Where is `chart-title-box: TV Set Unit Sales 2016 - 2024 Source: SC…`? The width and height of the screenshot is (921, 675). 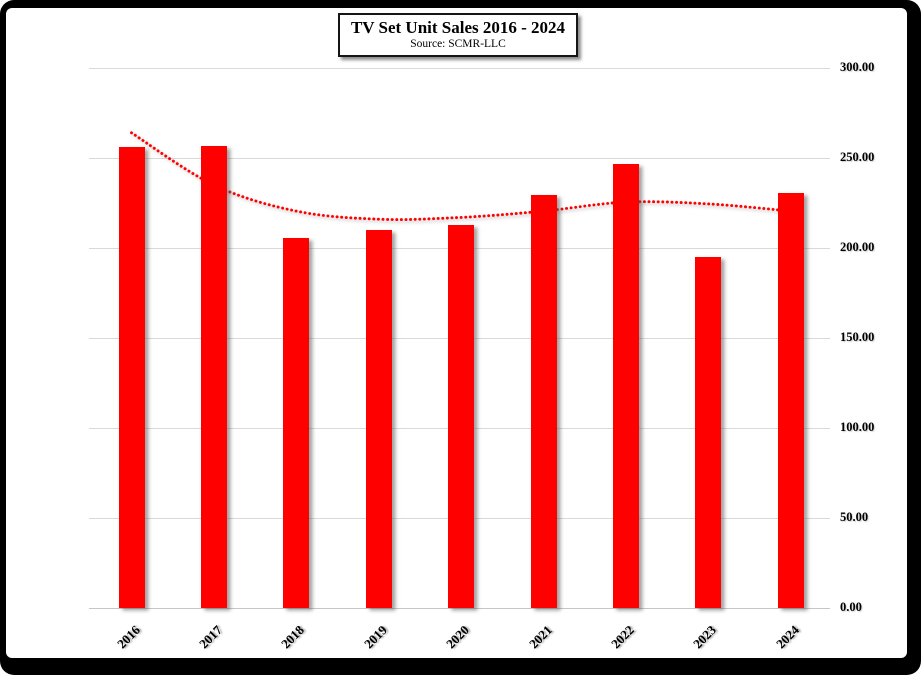 chart-title-box: TV Set Unit Sales 2016 - 2024 Source: SC… is located at coordinates (458, 35).